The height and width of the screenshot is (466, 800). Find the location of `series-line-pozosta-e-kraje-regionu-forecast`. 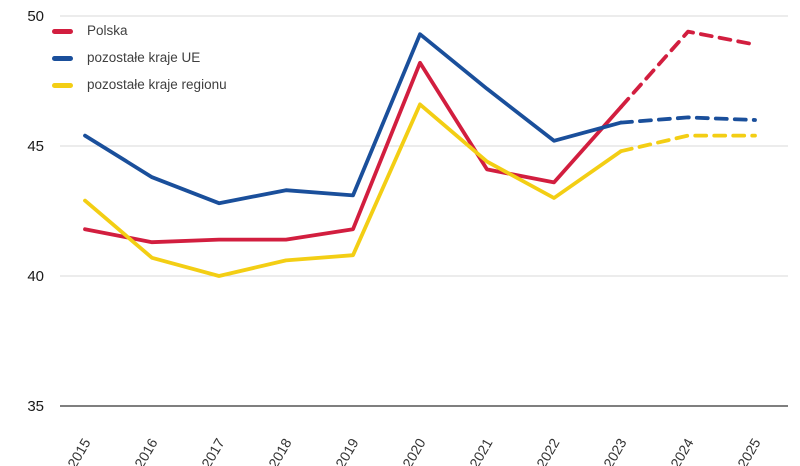

series-line-pozosta-e-kraje-regionu-forecast is located at coordinates (688, 143).